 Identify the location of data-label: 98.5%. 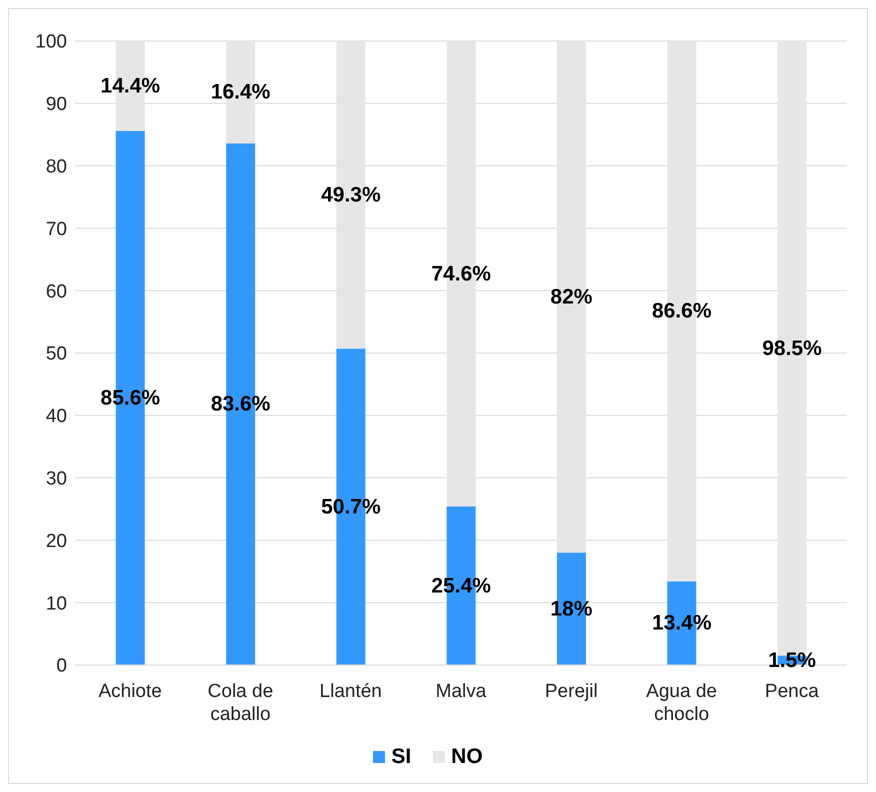
(792, 348).